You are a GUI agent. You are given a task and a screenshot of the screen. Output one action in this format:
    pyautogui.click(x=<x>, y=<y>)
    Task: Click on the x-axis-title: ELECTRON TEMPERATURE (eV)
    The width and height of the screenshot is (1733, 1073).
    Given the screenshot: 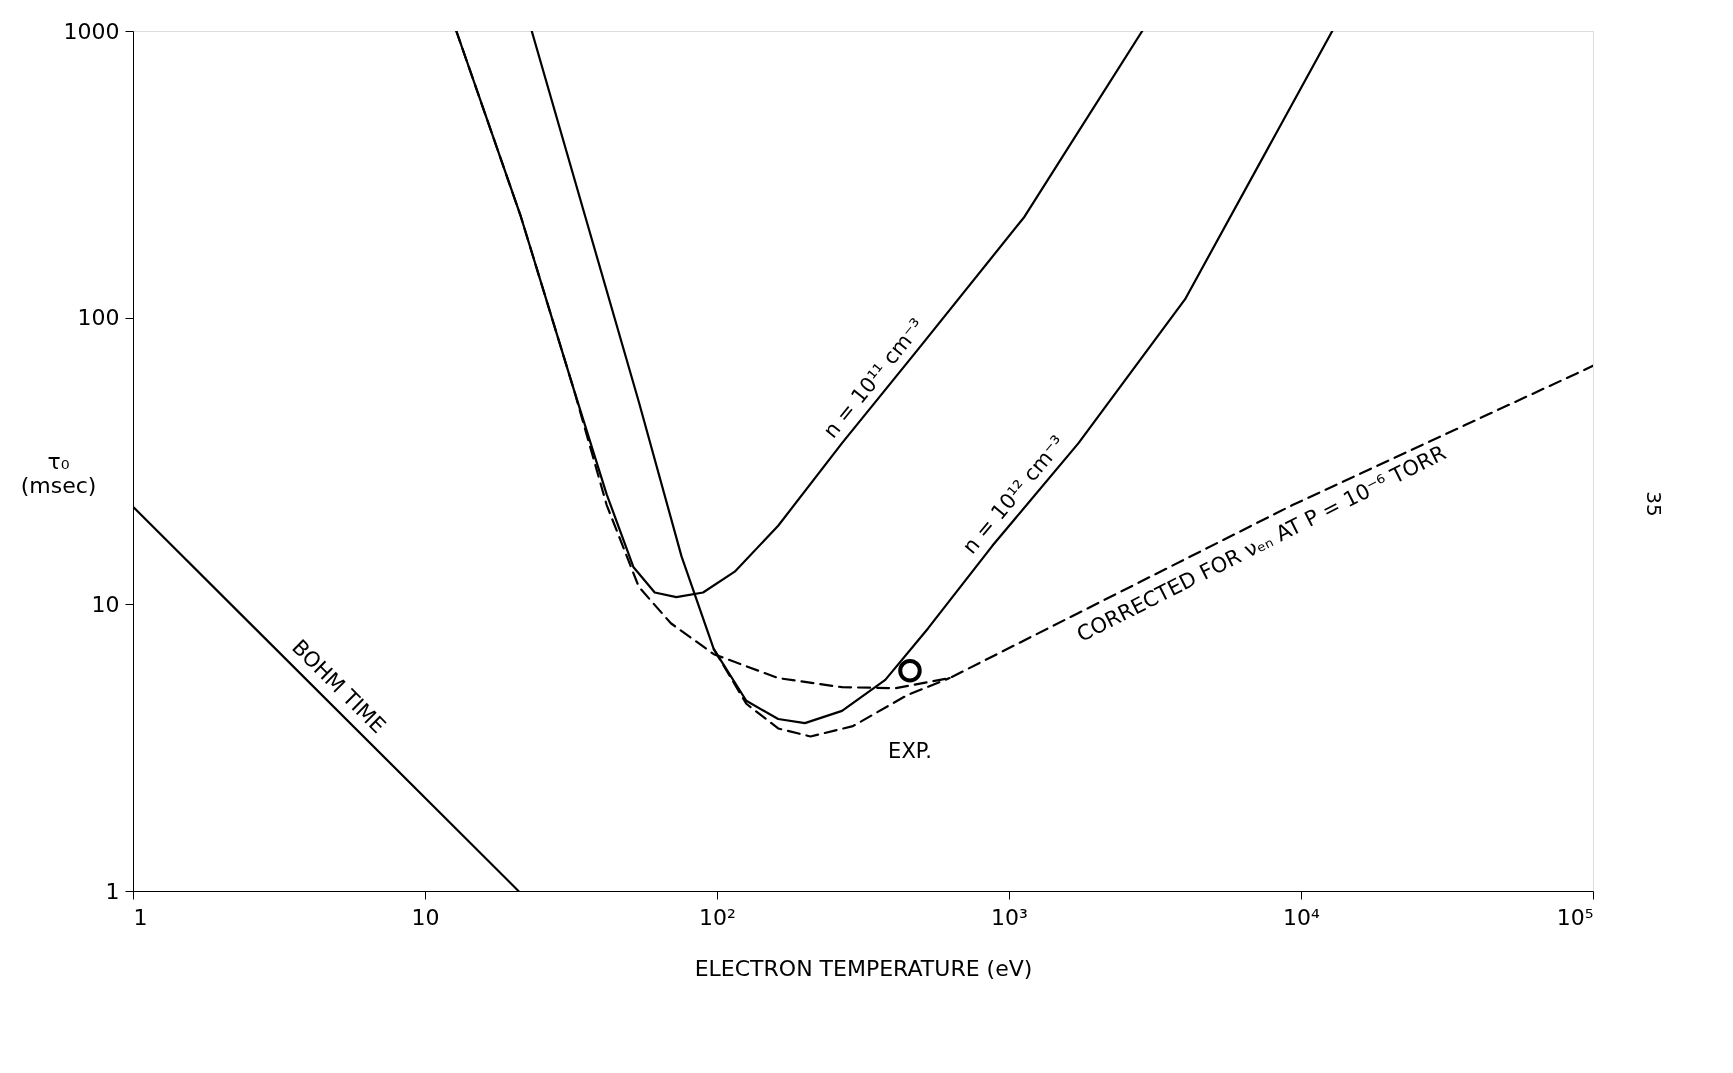 What is the action you would take?
    pyautogui.click(x=863, y=968)
    